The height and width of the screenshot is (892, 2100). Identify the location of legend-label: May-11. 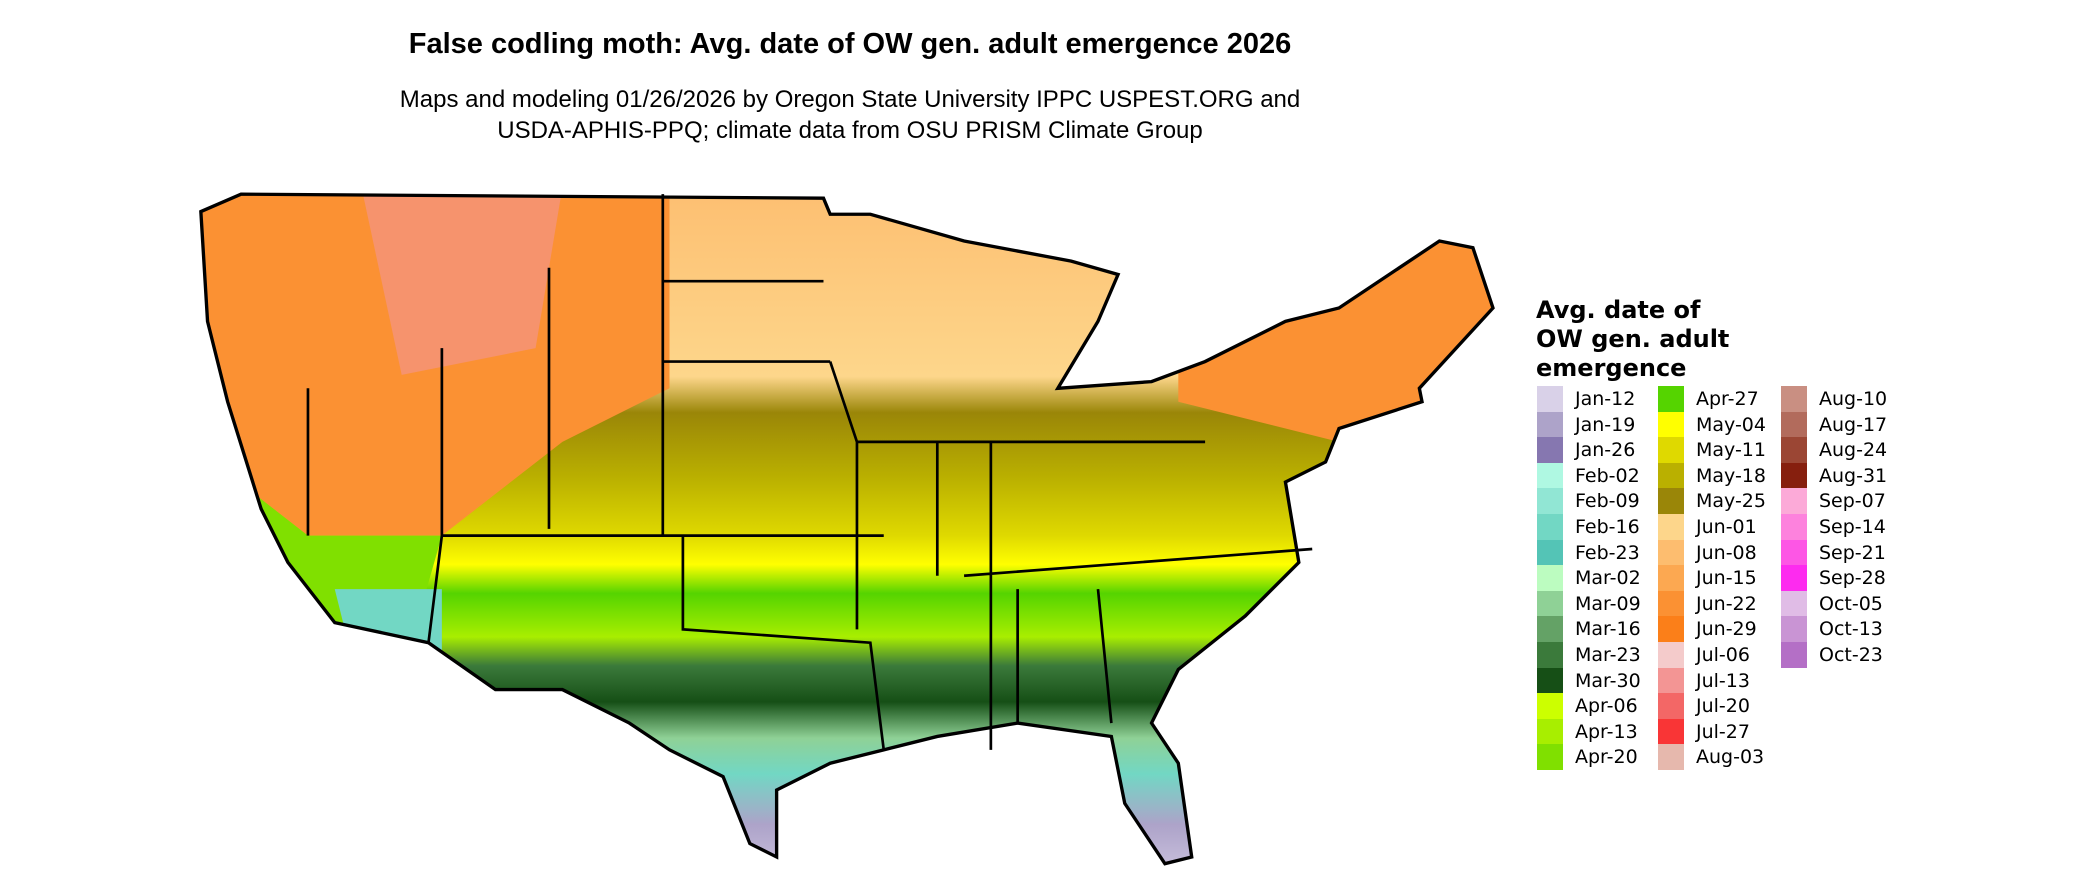
(1731, 450).